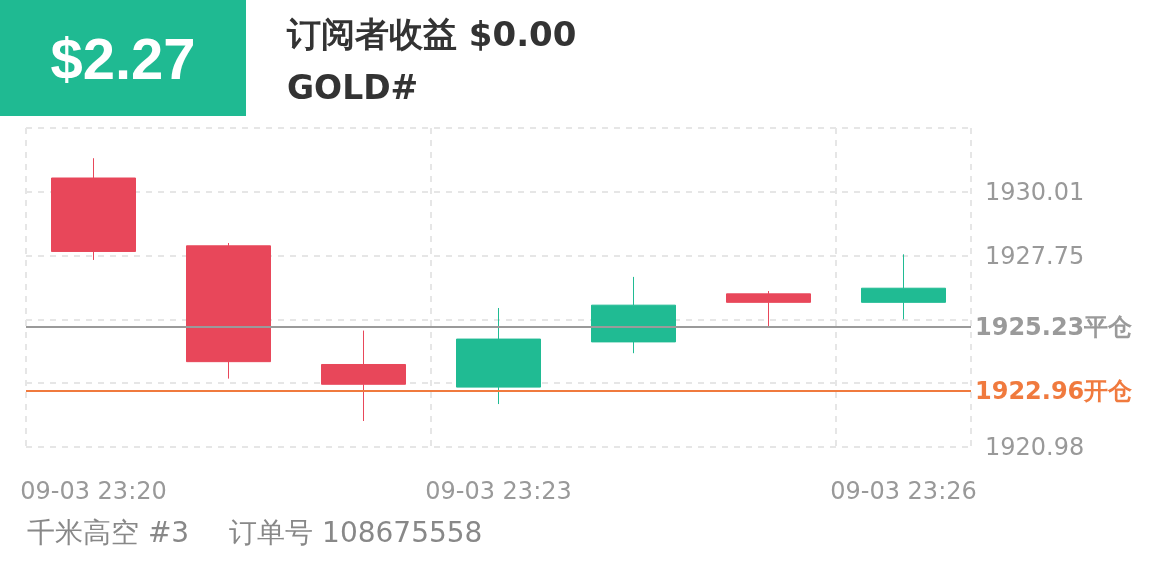 The image size is (1161, 580). What do you see at coordinates (1035, 447) in the screenshot?
I see `y-tick-label: 1920.98` at bounding box center [1035, 447].